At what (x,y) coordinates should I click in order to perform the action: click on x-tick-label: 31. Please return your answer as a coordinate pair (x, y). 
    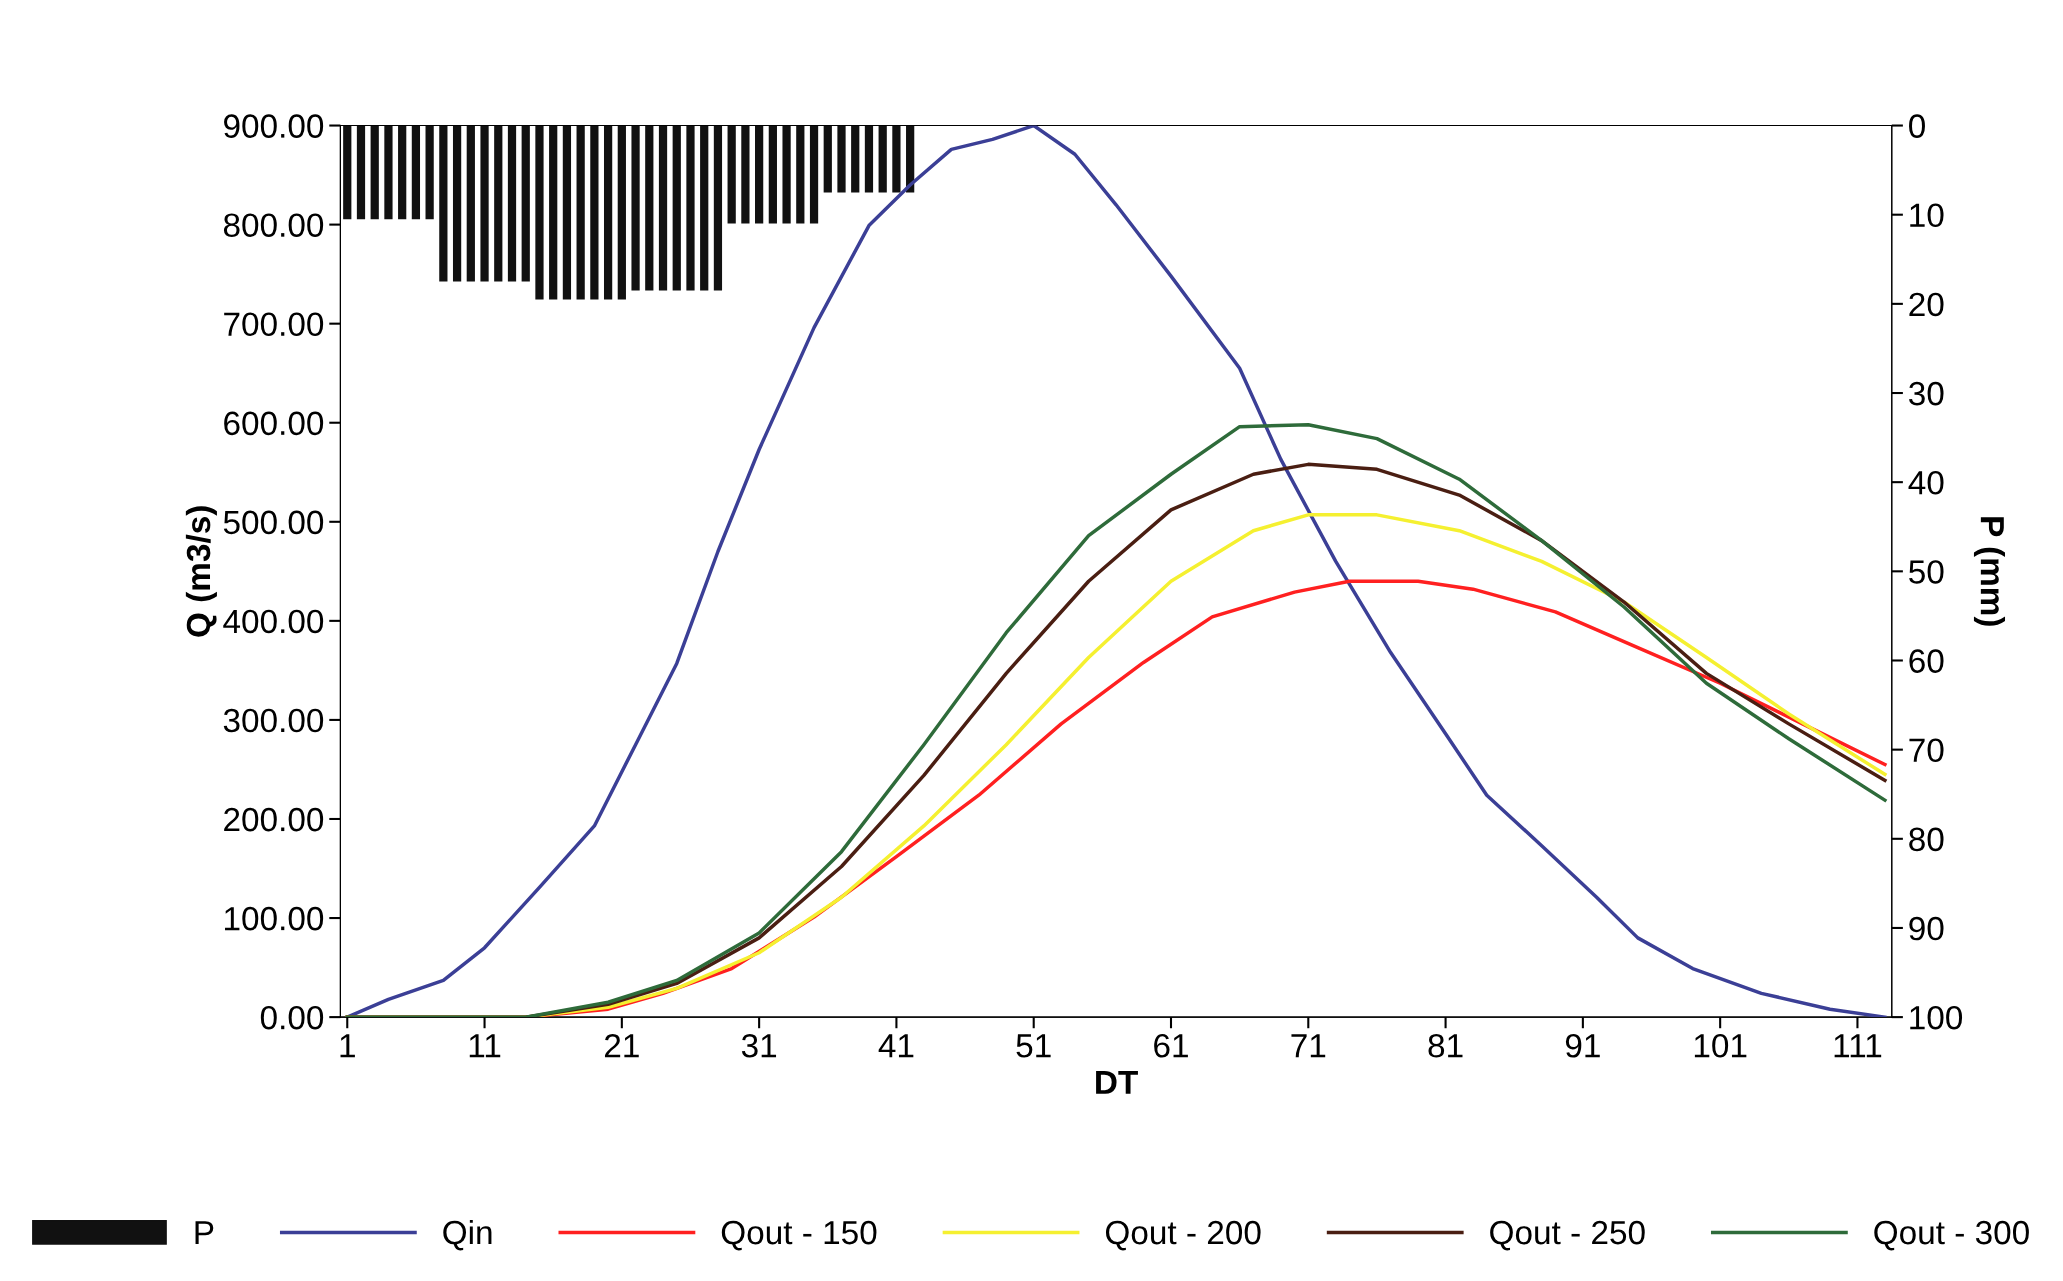
    Looking at the image, I should click on (759, 1045).